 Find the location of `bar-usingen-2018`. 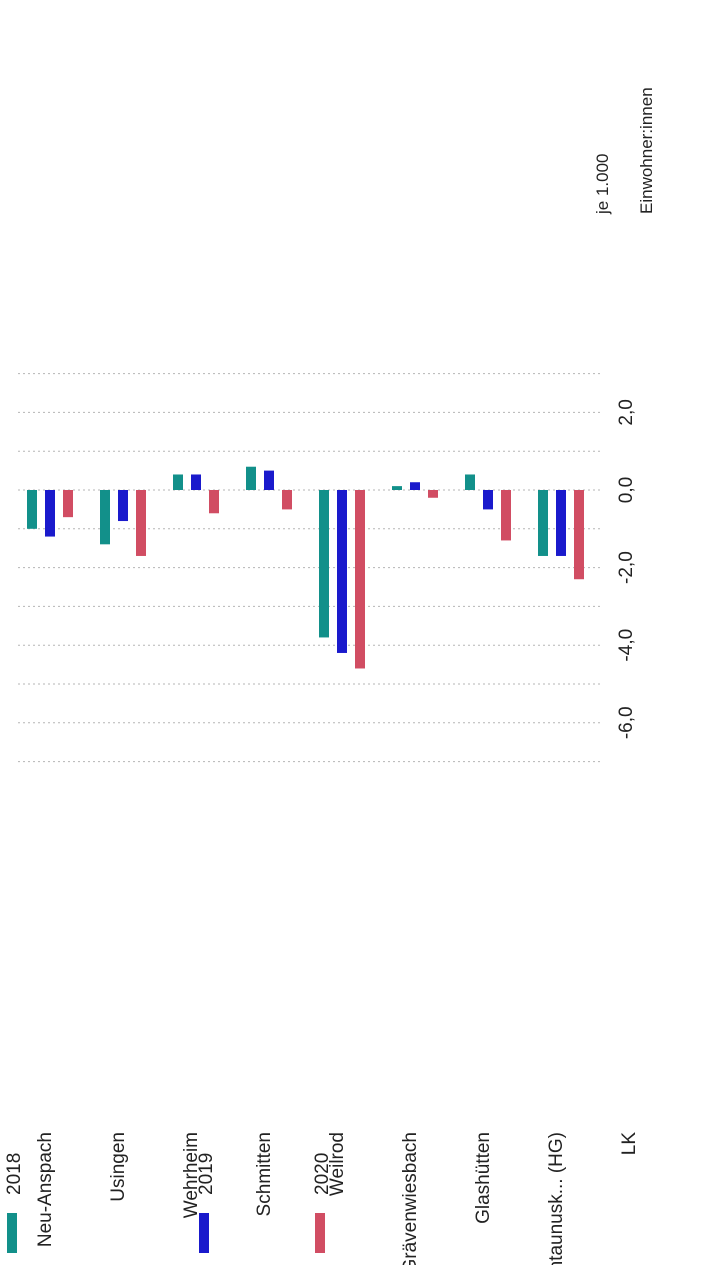

bar-usingen-2018 is located at coordinates (105, 517).